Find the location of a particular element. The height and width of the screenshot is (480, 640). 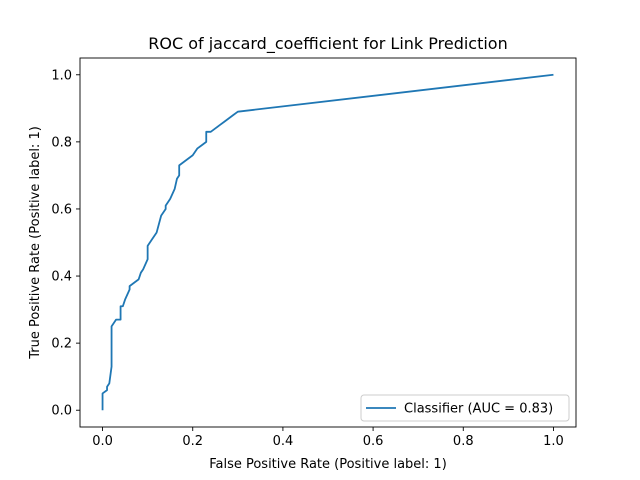

legend: Classifier (AUC = 0.83) is located at coordinates (465, 408).